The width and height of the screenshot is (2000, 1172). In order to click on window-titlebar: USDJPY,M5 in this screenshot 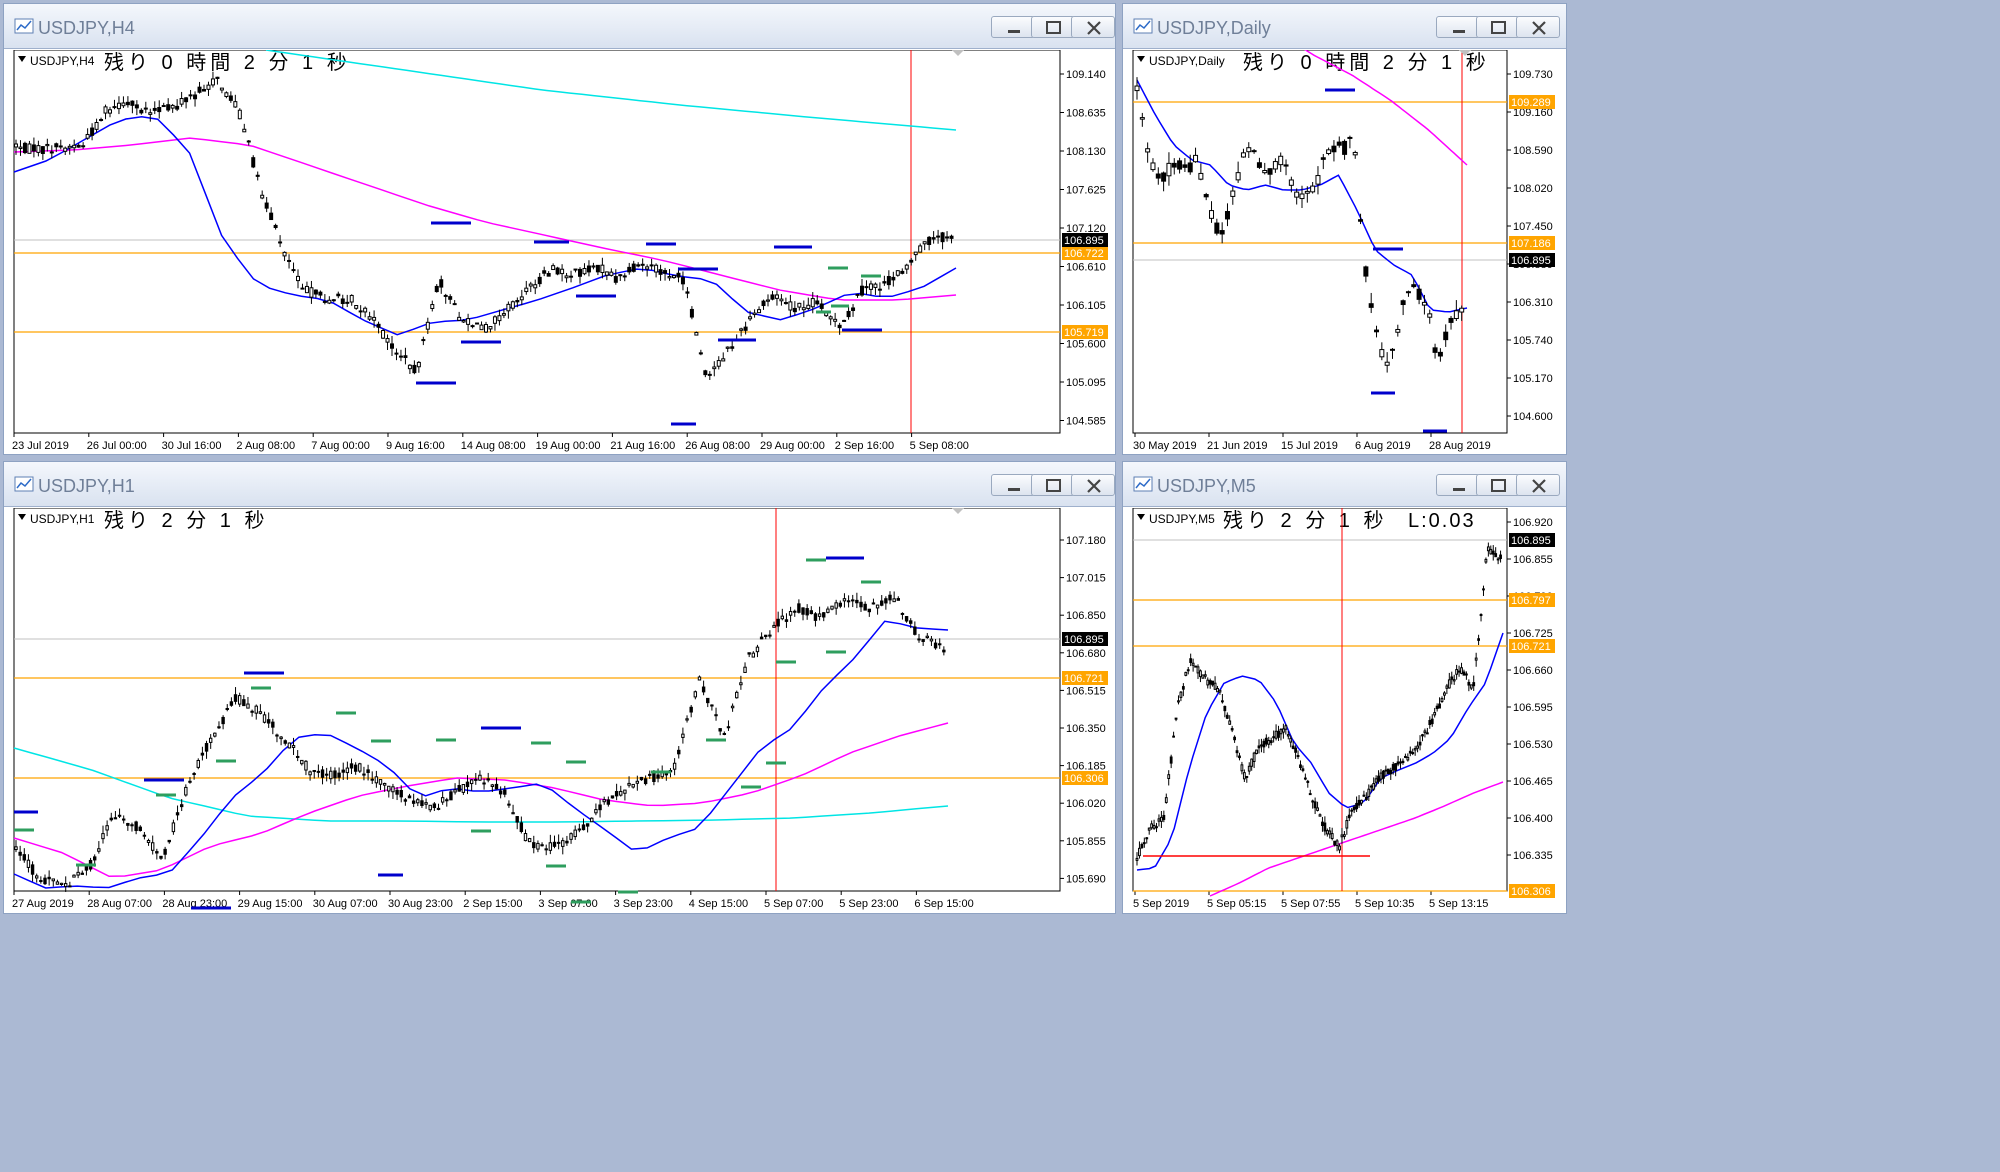, I will do `click(1344, 484)`.